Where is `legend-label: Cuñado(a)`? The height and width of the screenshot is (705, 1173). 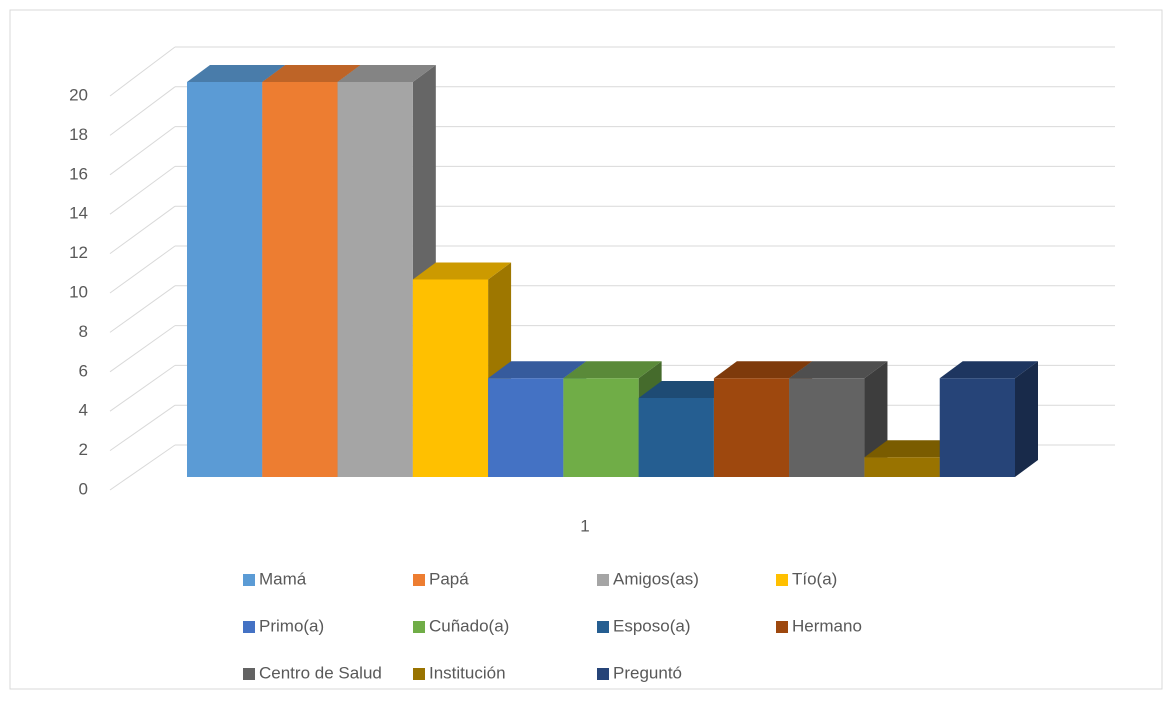 legend-label: Cuñado(a) is located at coordinates (469, 625).